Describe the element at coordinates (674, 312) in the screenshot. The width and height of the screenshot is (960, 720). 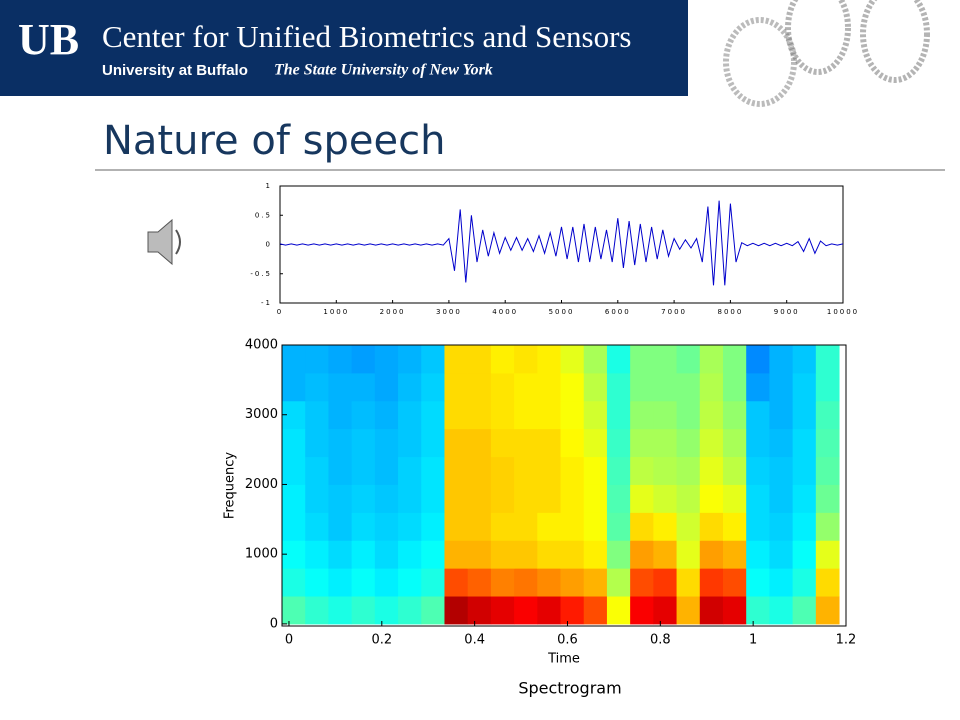
I see `x-tick-label: 7000` at that location.